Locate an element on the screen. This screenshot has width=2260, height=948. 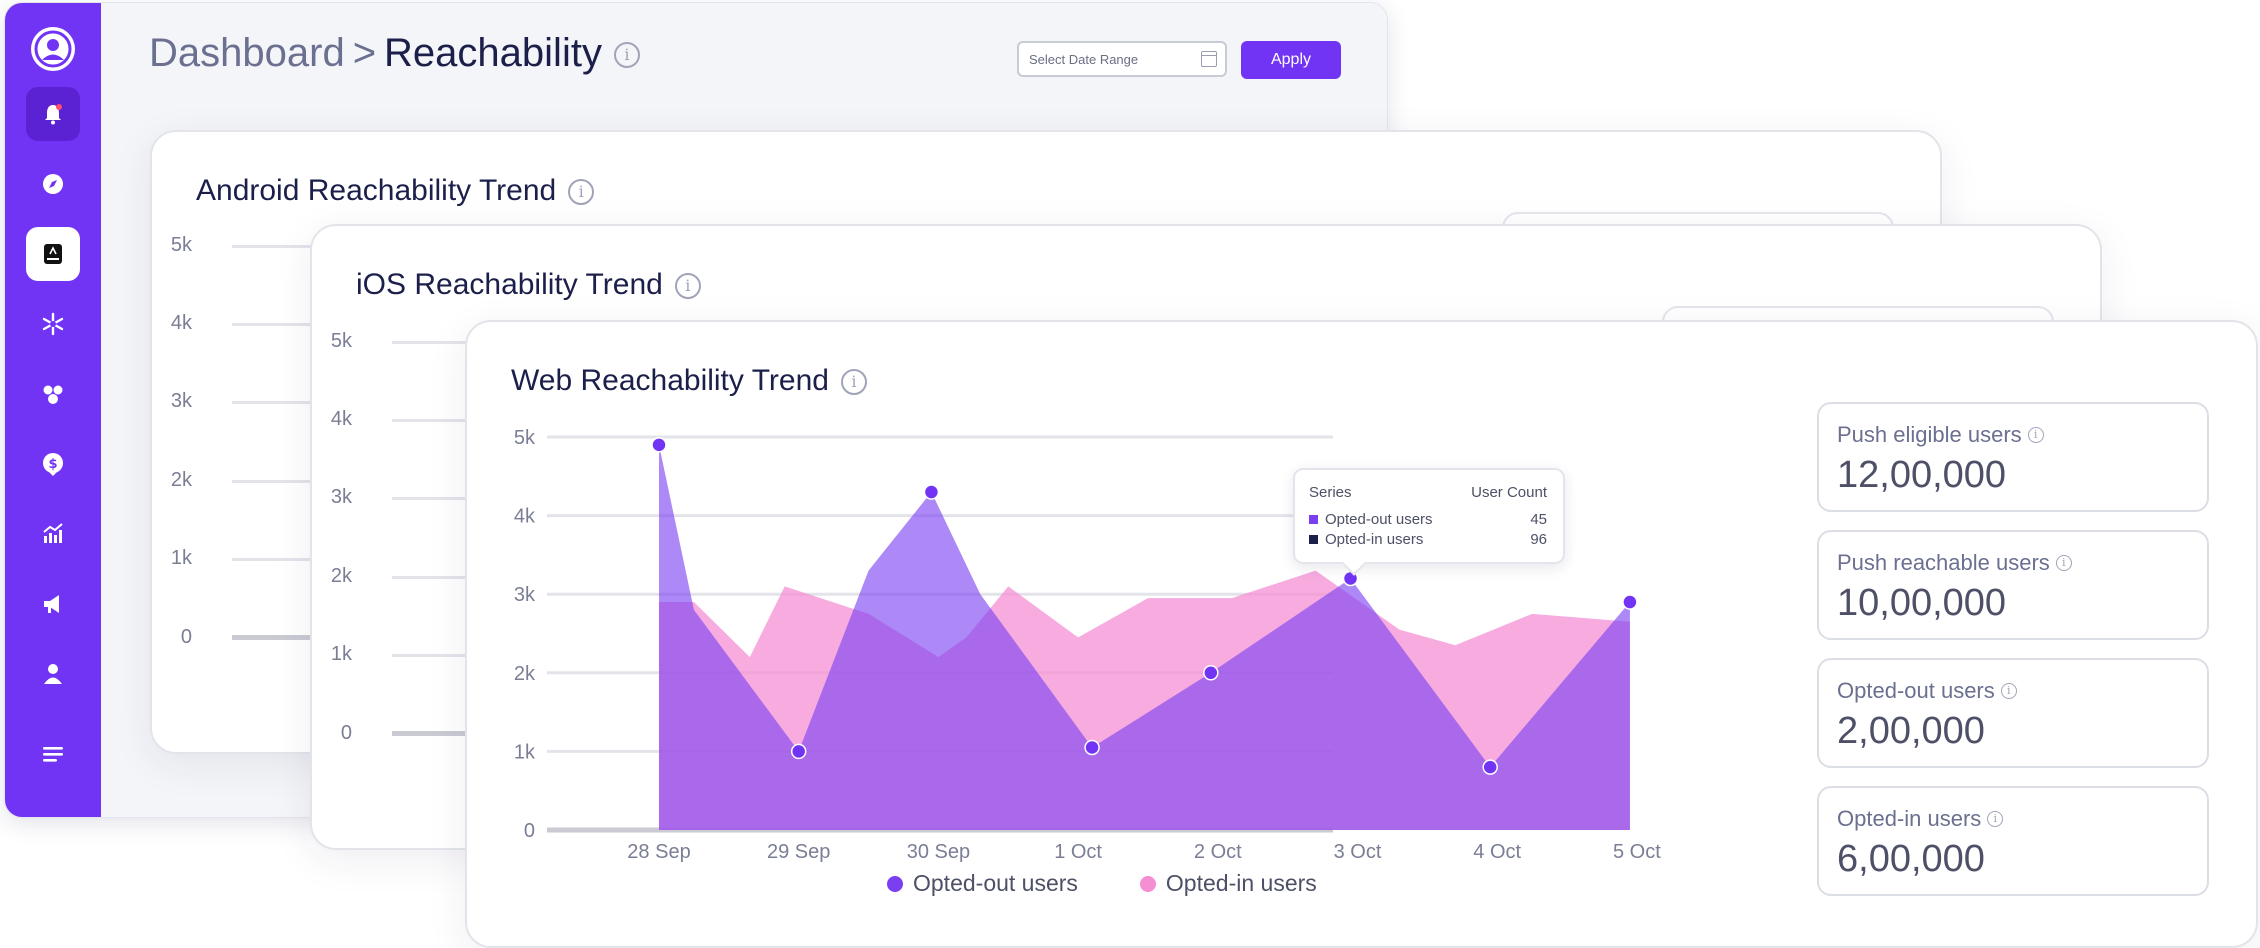
tooltip-row-name: Opted-in users is located at coordinates (1374, 539).